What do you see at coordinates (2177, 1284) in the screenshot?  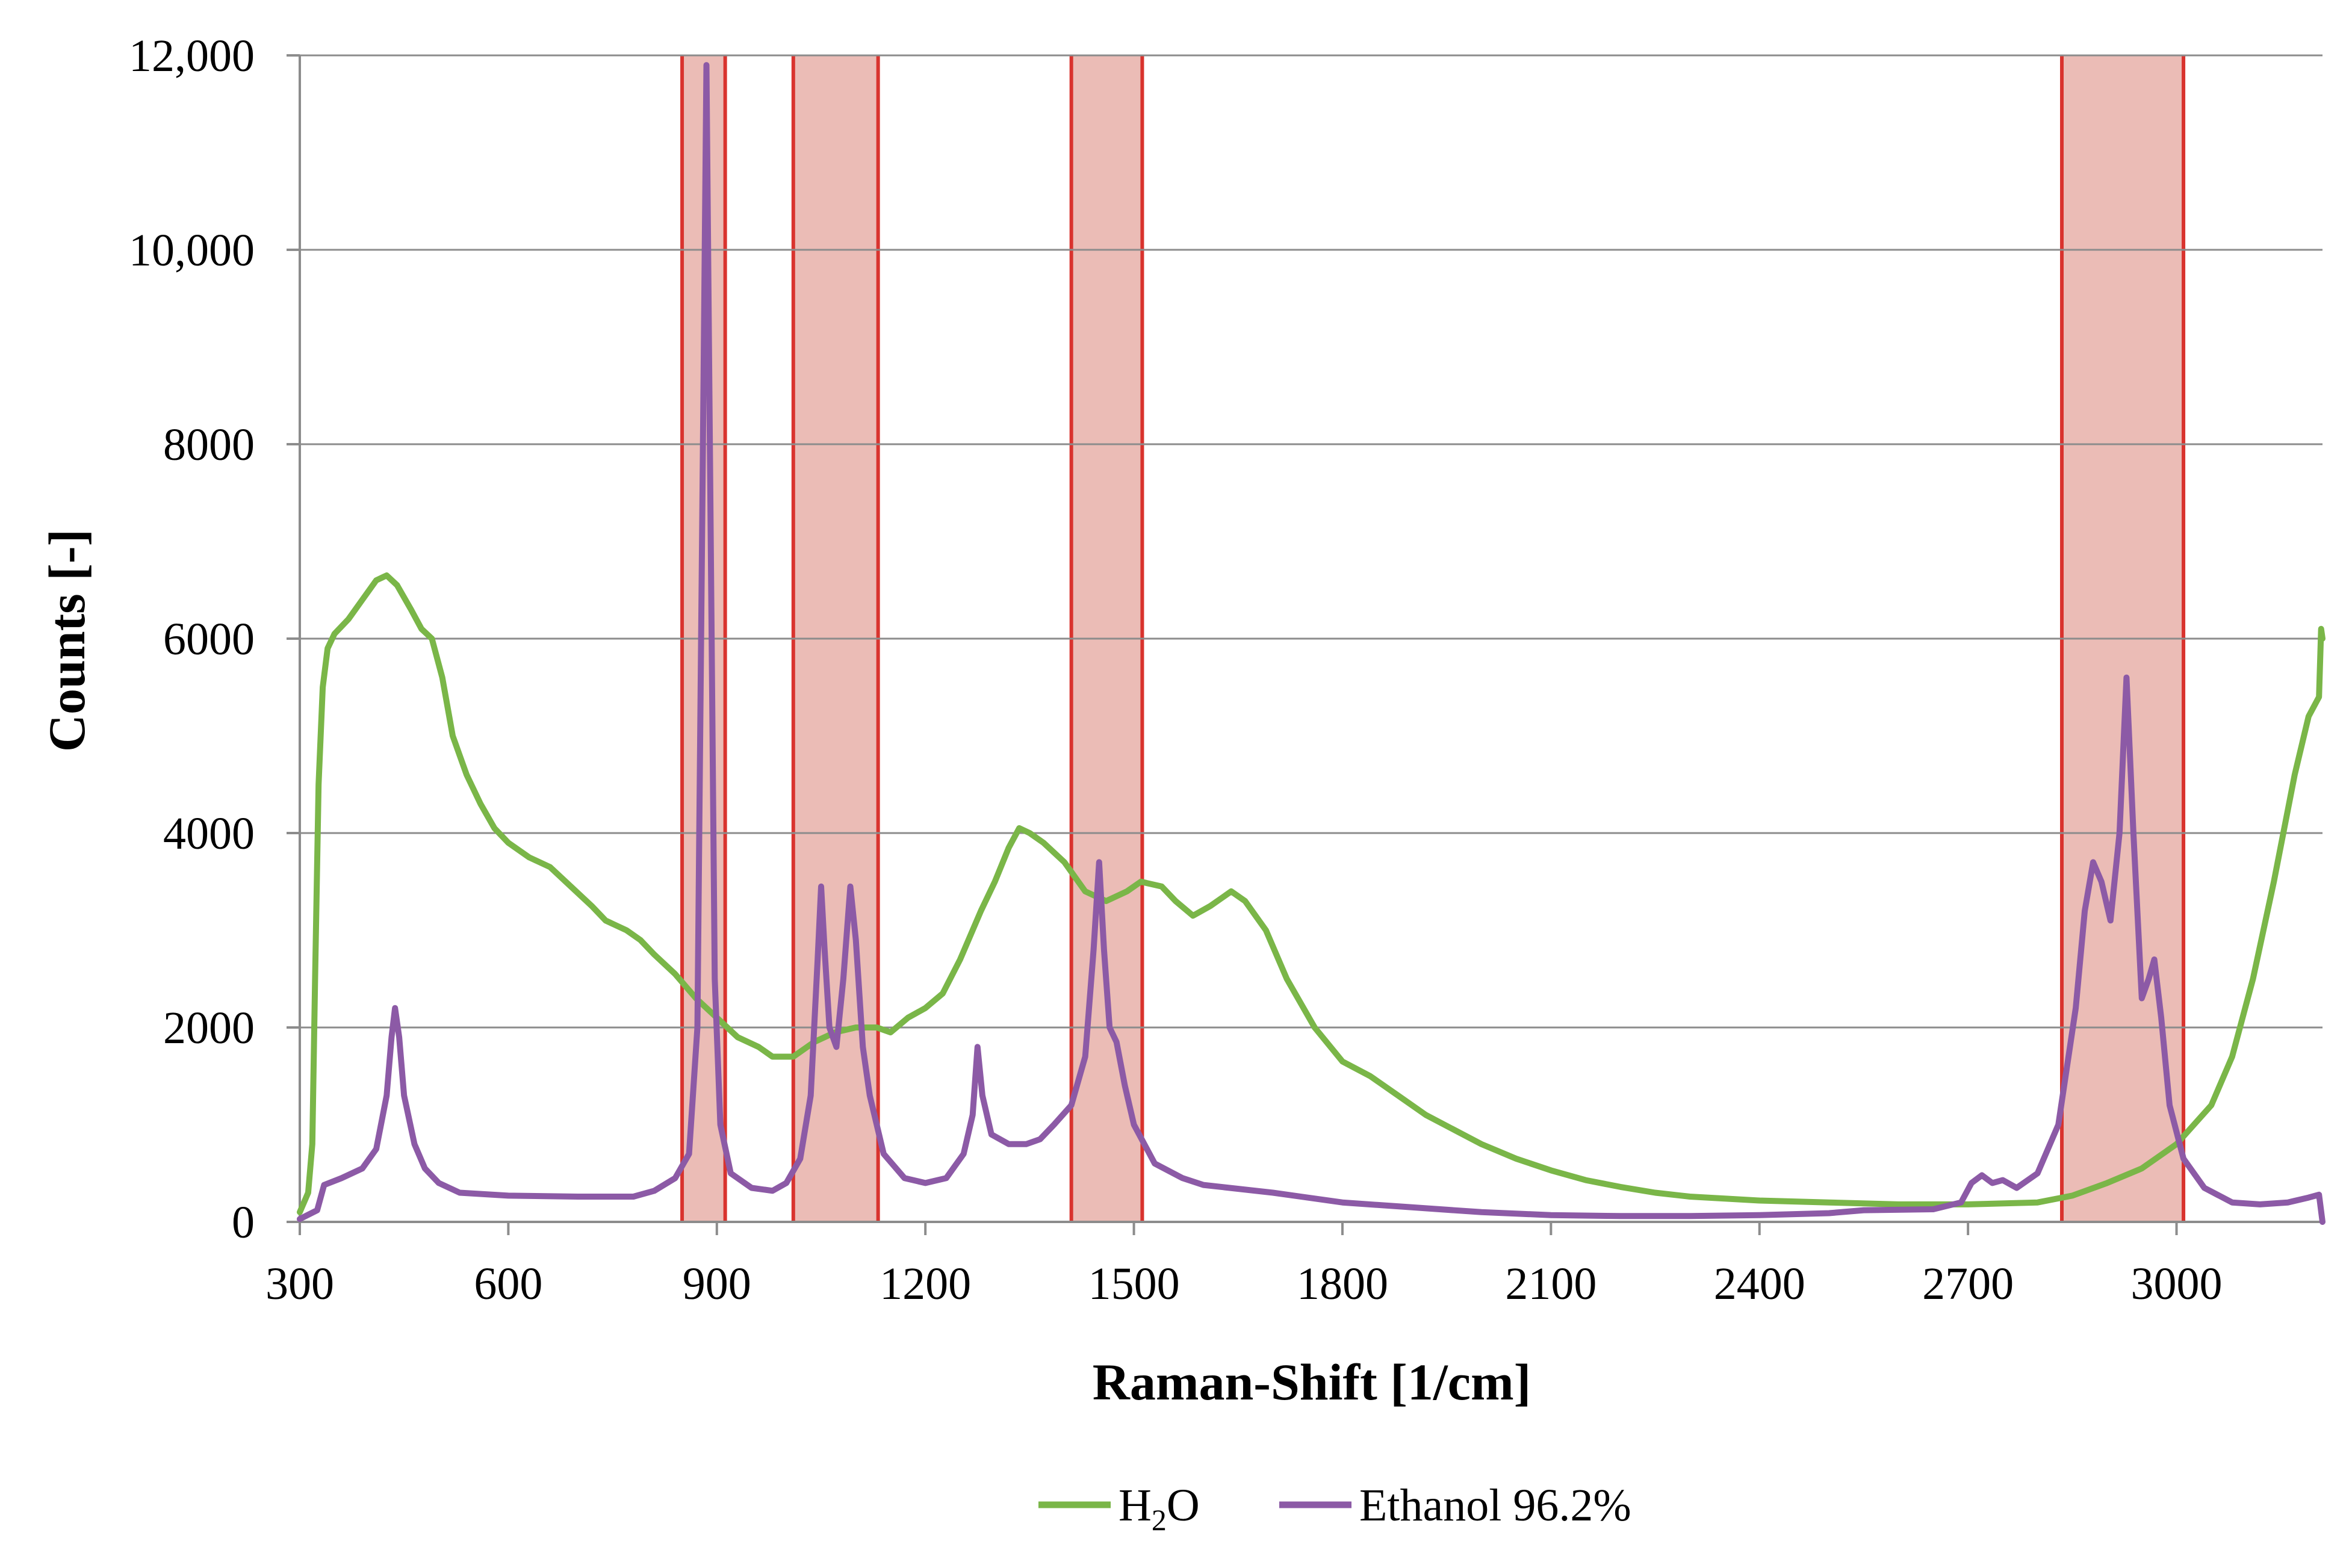 I see `x-tick-label-9: 3000` at bounding box center [2177, 1284].